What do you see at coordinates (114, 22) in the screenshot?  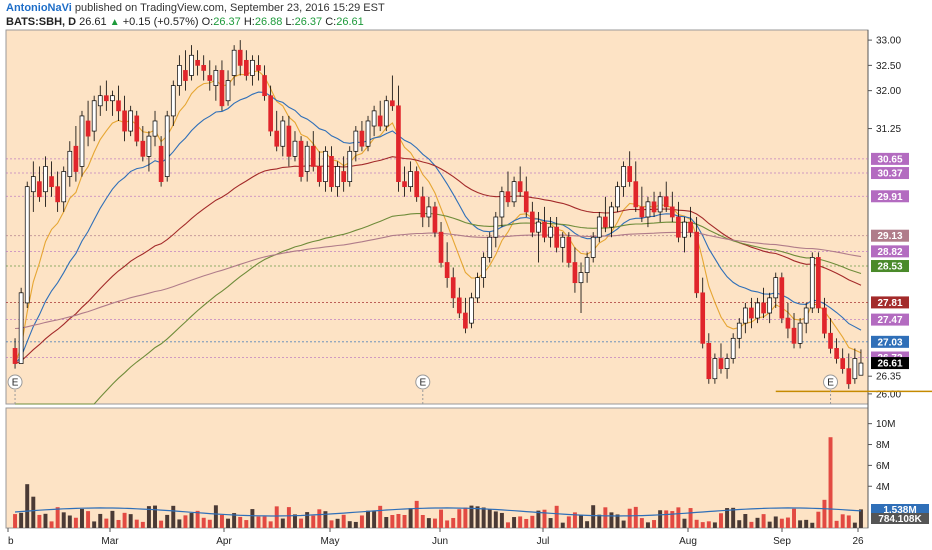 I see `up-arrow-icon: ▲` at bounding box center [114, 22].